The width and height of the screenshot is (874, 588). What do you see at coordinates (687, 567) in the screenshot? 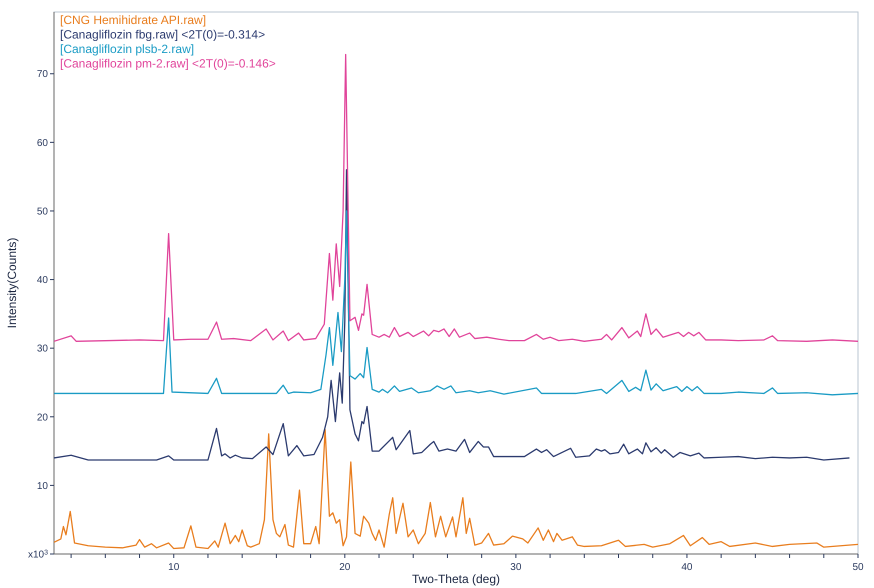
I see `x-tick-label: 40` at bounding box center [687, 567].